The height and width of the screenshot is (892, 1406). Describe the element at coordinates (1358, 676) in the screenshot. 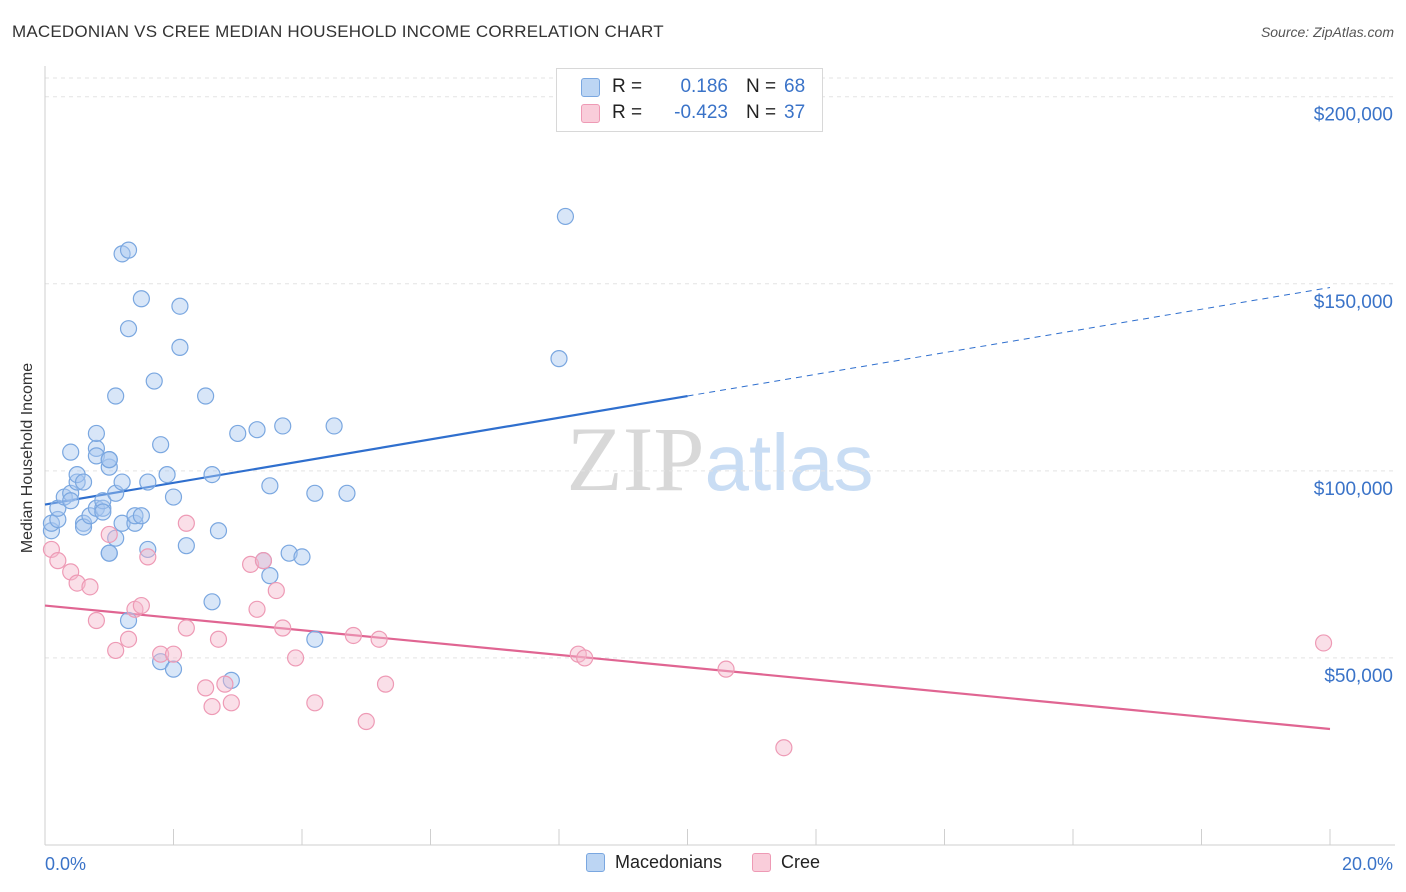

I see `y-tick-label: $50,000` at that location.